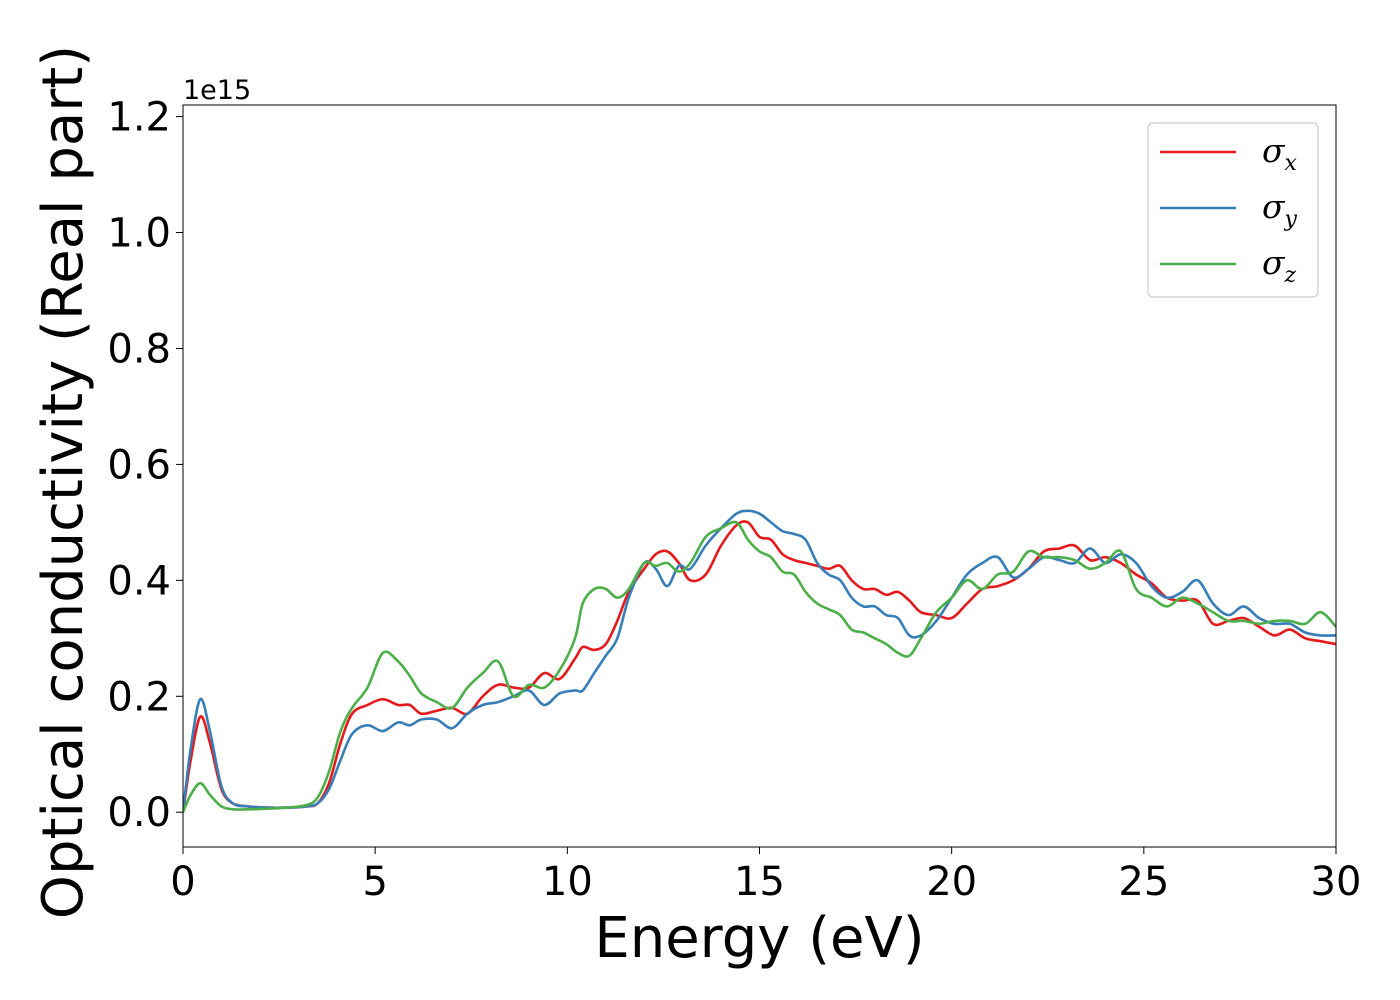 The width and height of the screenshot is (1400, 1000). What do you see at coordinates (63, 482) in the screenshot?
I see `y-axis-label: Optical conductivity (Real part)` at bounding box center [63, 482].